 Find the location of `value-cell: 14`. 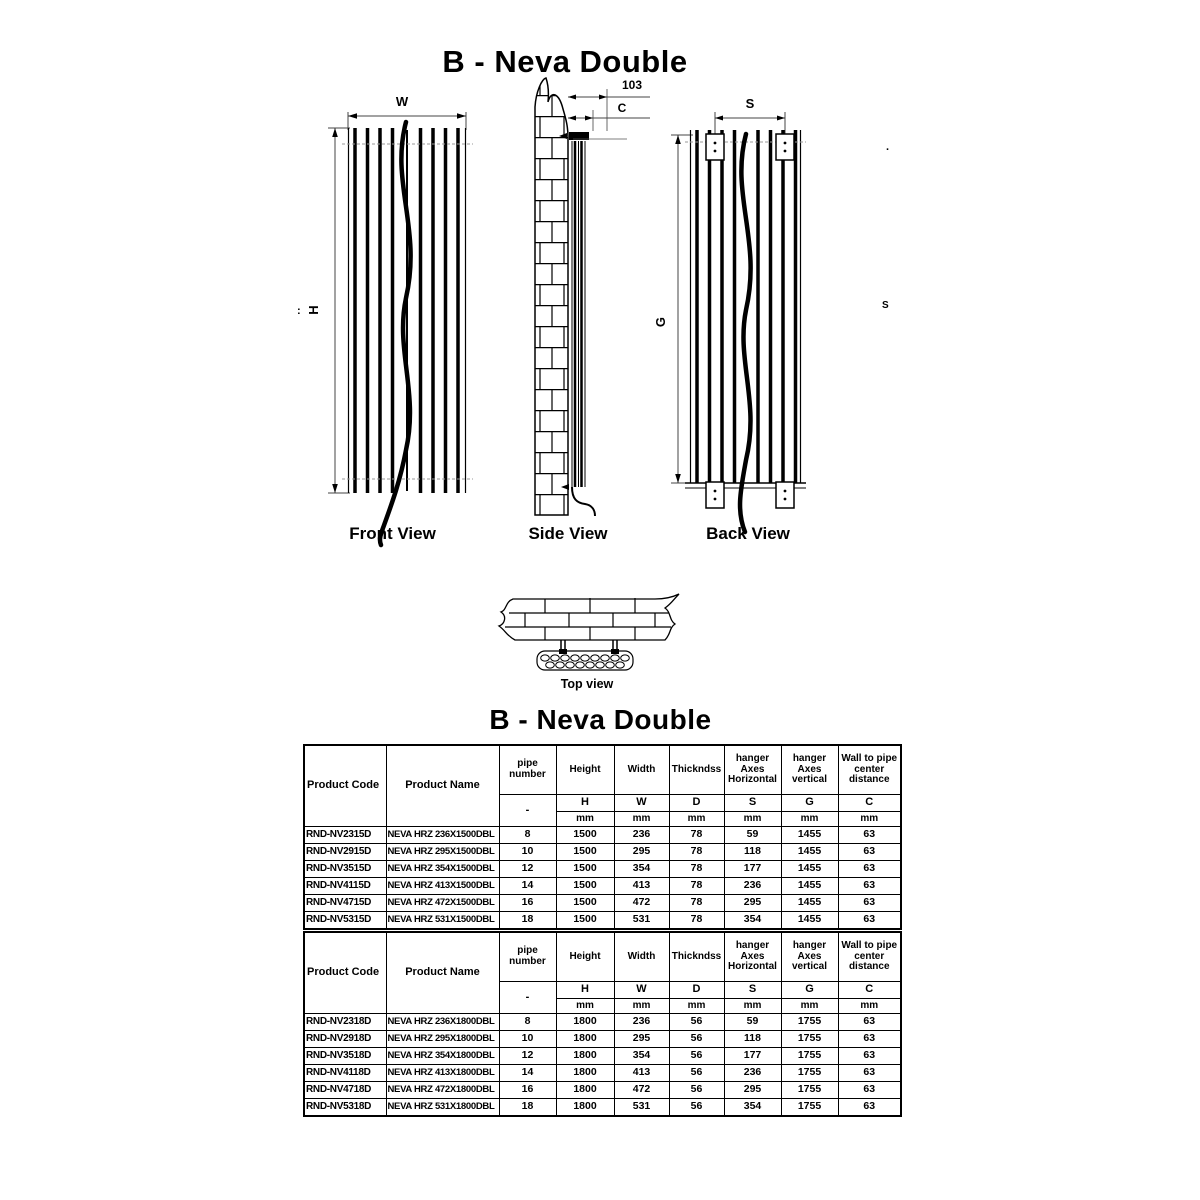

value-cell: 14 is located at coordinates (527, 886).